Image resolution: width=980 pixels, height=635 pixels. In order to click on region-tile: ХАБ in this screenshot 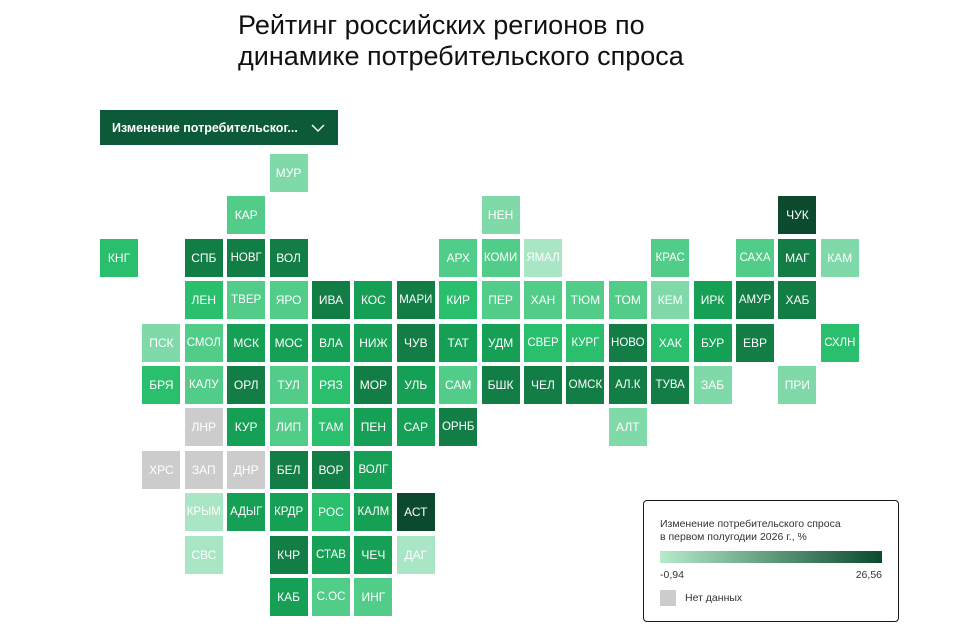, I will do `click(797, 300)`.